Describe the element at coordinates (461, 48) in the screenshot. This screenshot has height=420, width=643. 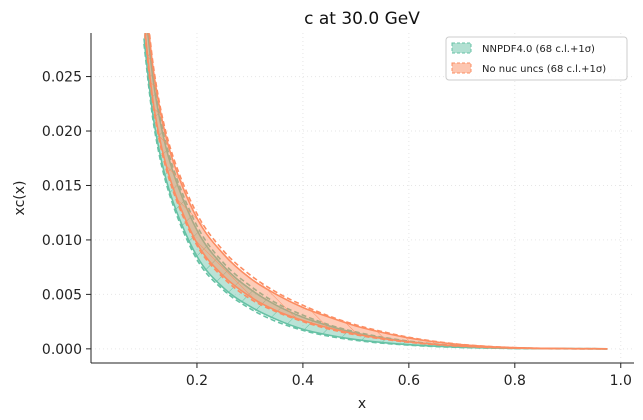
I see `legend-swatch-nnpdf` at that location.